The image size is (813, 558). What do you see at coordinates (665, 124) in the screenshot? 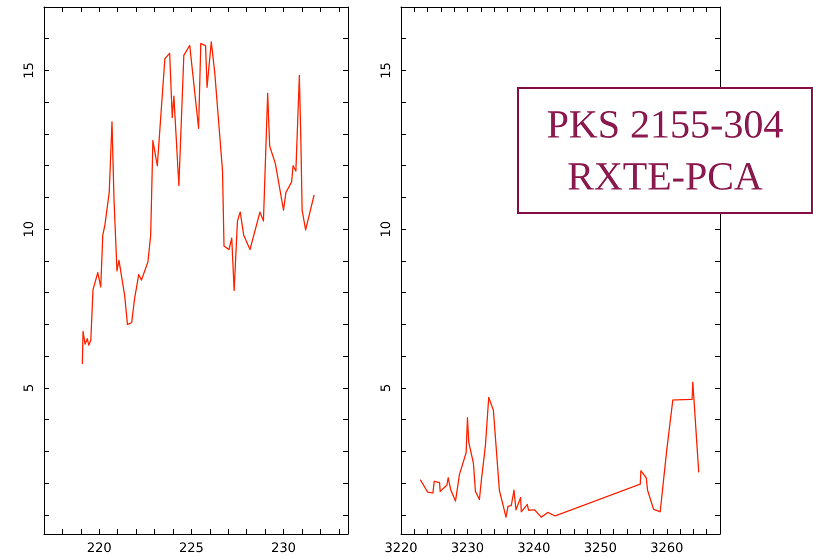
I see `annotation: PKS 2155-304` at bounding box center [665, 124].